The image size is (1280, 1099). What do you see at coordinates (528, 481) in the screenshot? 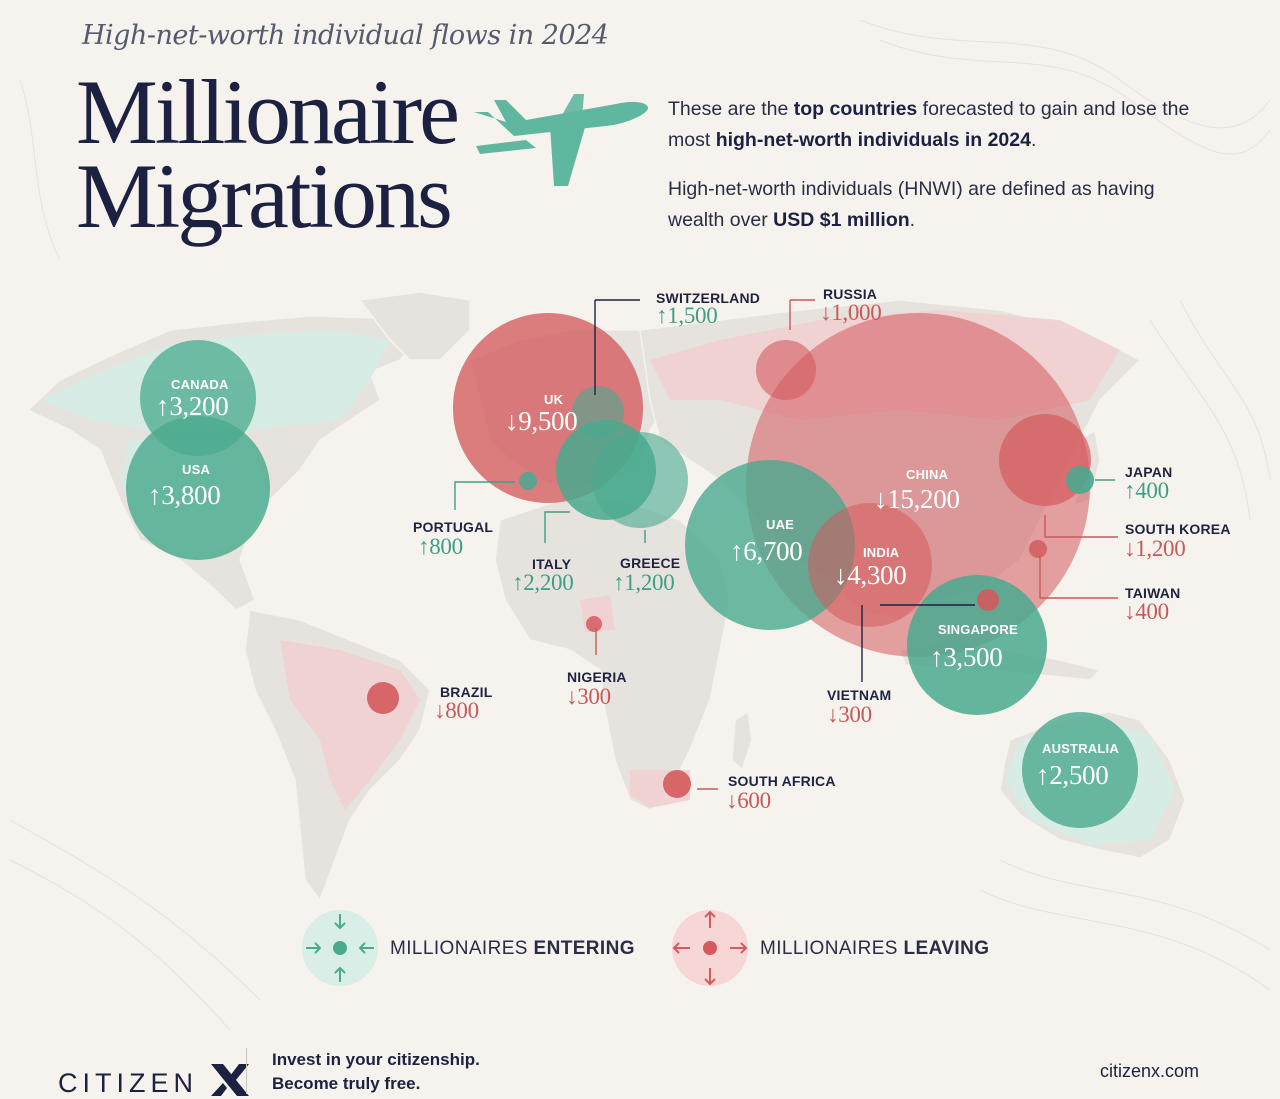
I see `bubble-portugal` at bounding box center [528, 481].